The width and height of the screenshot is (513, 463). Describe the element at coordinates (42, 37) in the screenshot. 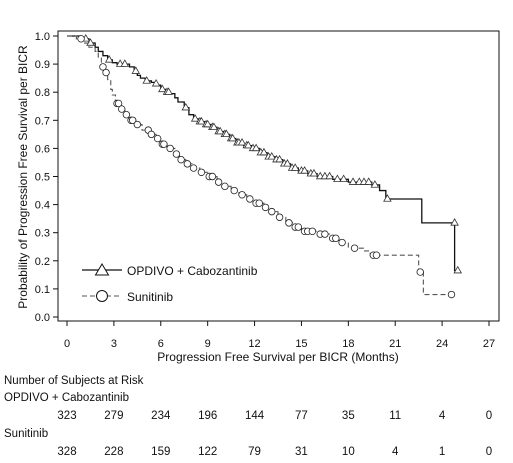

I see `y-tick-label: 1.0` at that location.